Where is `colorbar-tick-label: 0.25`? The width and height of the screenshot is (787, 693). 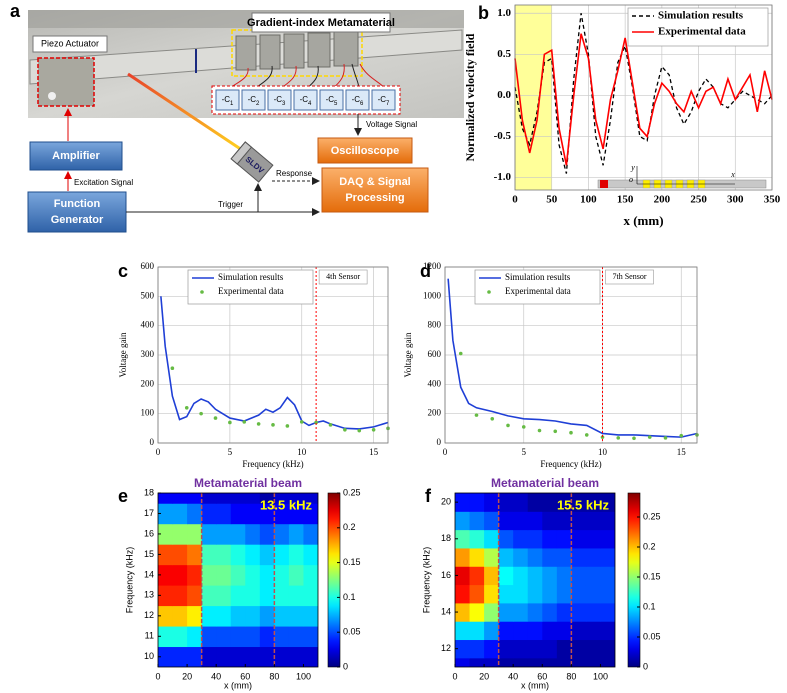 colorbar-tick-label: 0.25 is located at coordinates (352, 492).